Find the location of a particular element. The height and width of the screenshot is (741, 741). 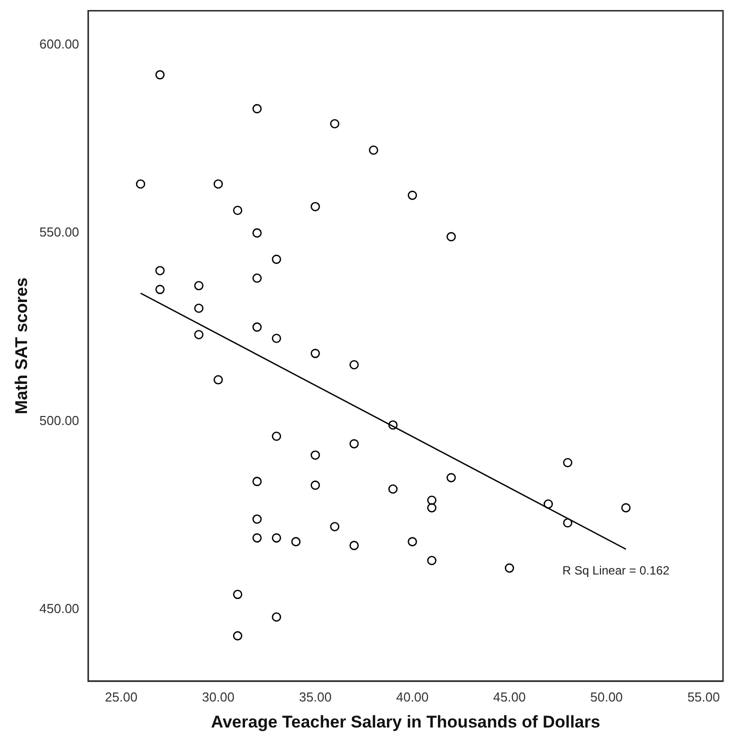

x-tick-label: 35.00 is located at coordinates (315, 696).